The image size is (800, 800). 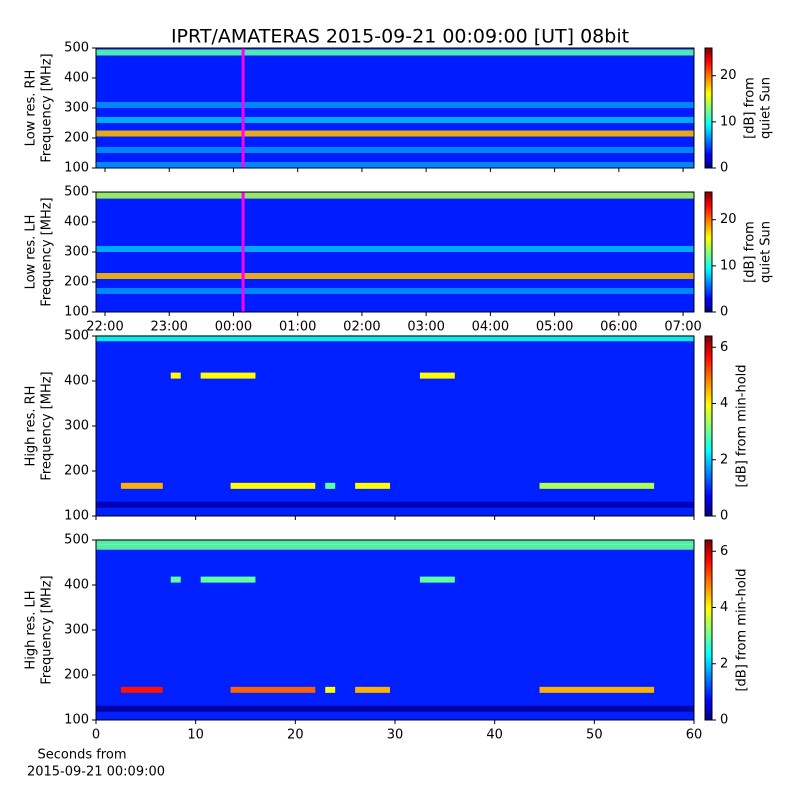 What do you see at coordinates (395, 735) in the screenshot?
I see `x-tick-label: 30` at bounding box center [395, 735].